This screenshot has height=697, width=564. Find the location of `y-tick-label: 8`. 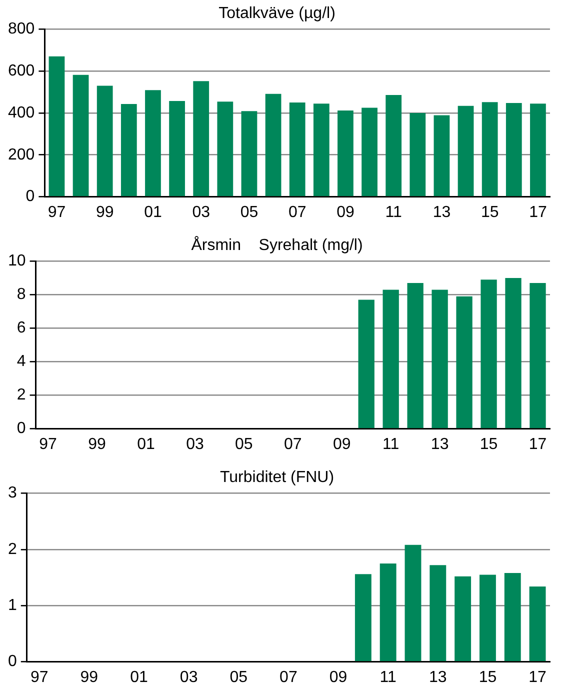

y-tick-label: 8 is located at coordinates (21, 295).